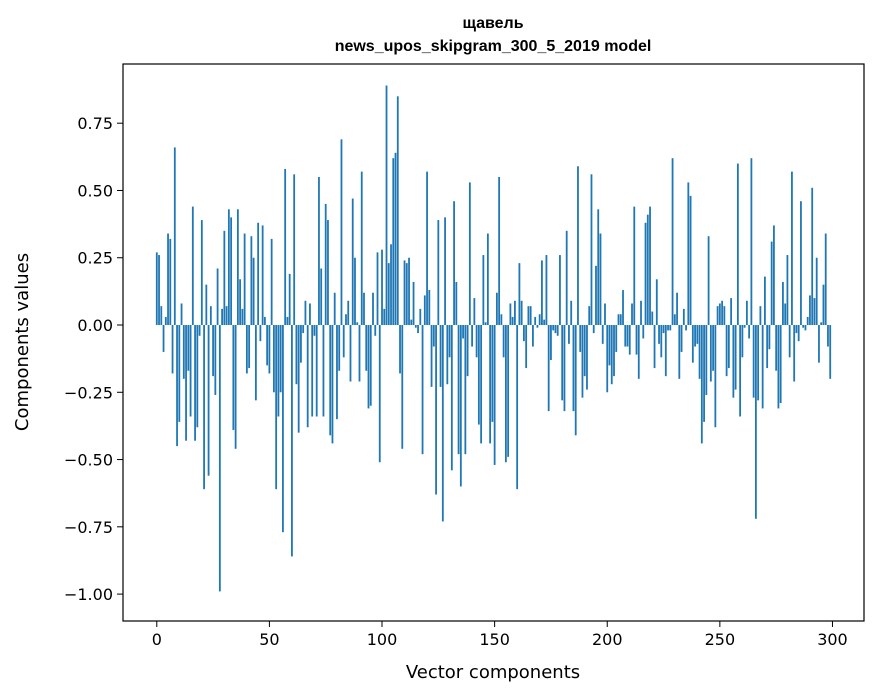 This screenshot has height=696, width=880. Describe the element at coordinates (88, 392) in the screenshot. I see `y-tick-label: −0.25` at that location.